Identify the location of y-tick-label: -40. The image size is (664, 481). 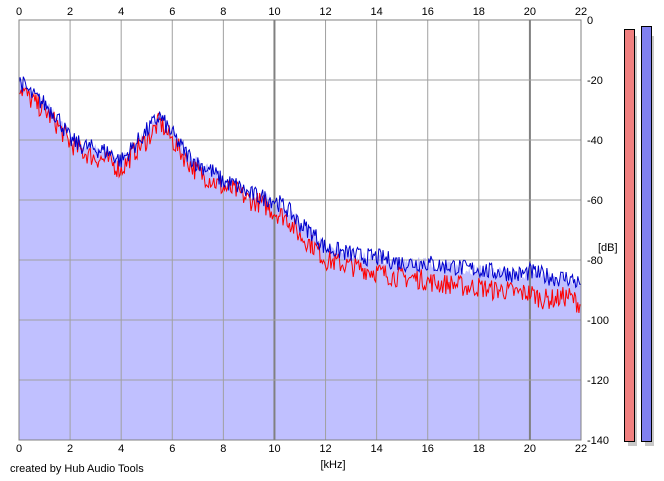
(595, 141).